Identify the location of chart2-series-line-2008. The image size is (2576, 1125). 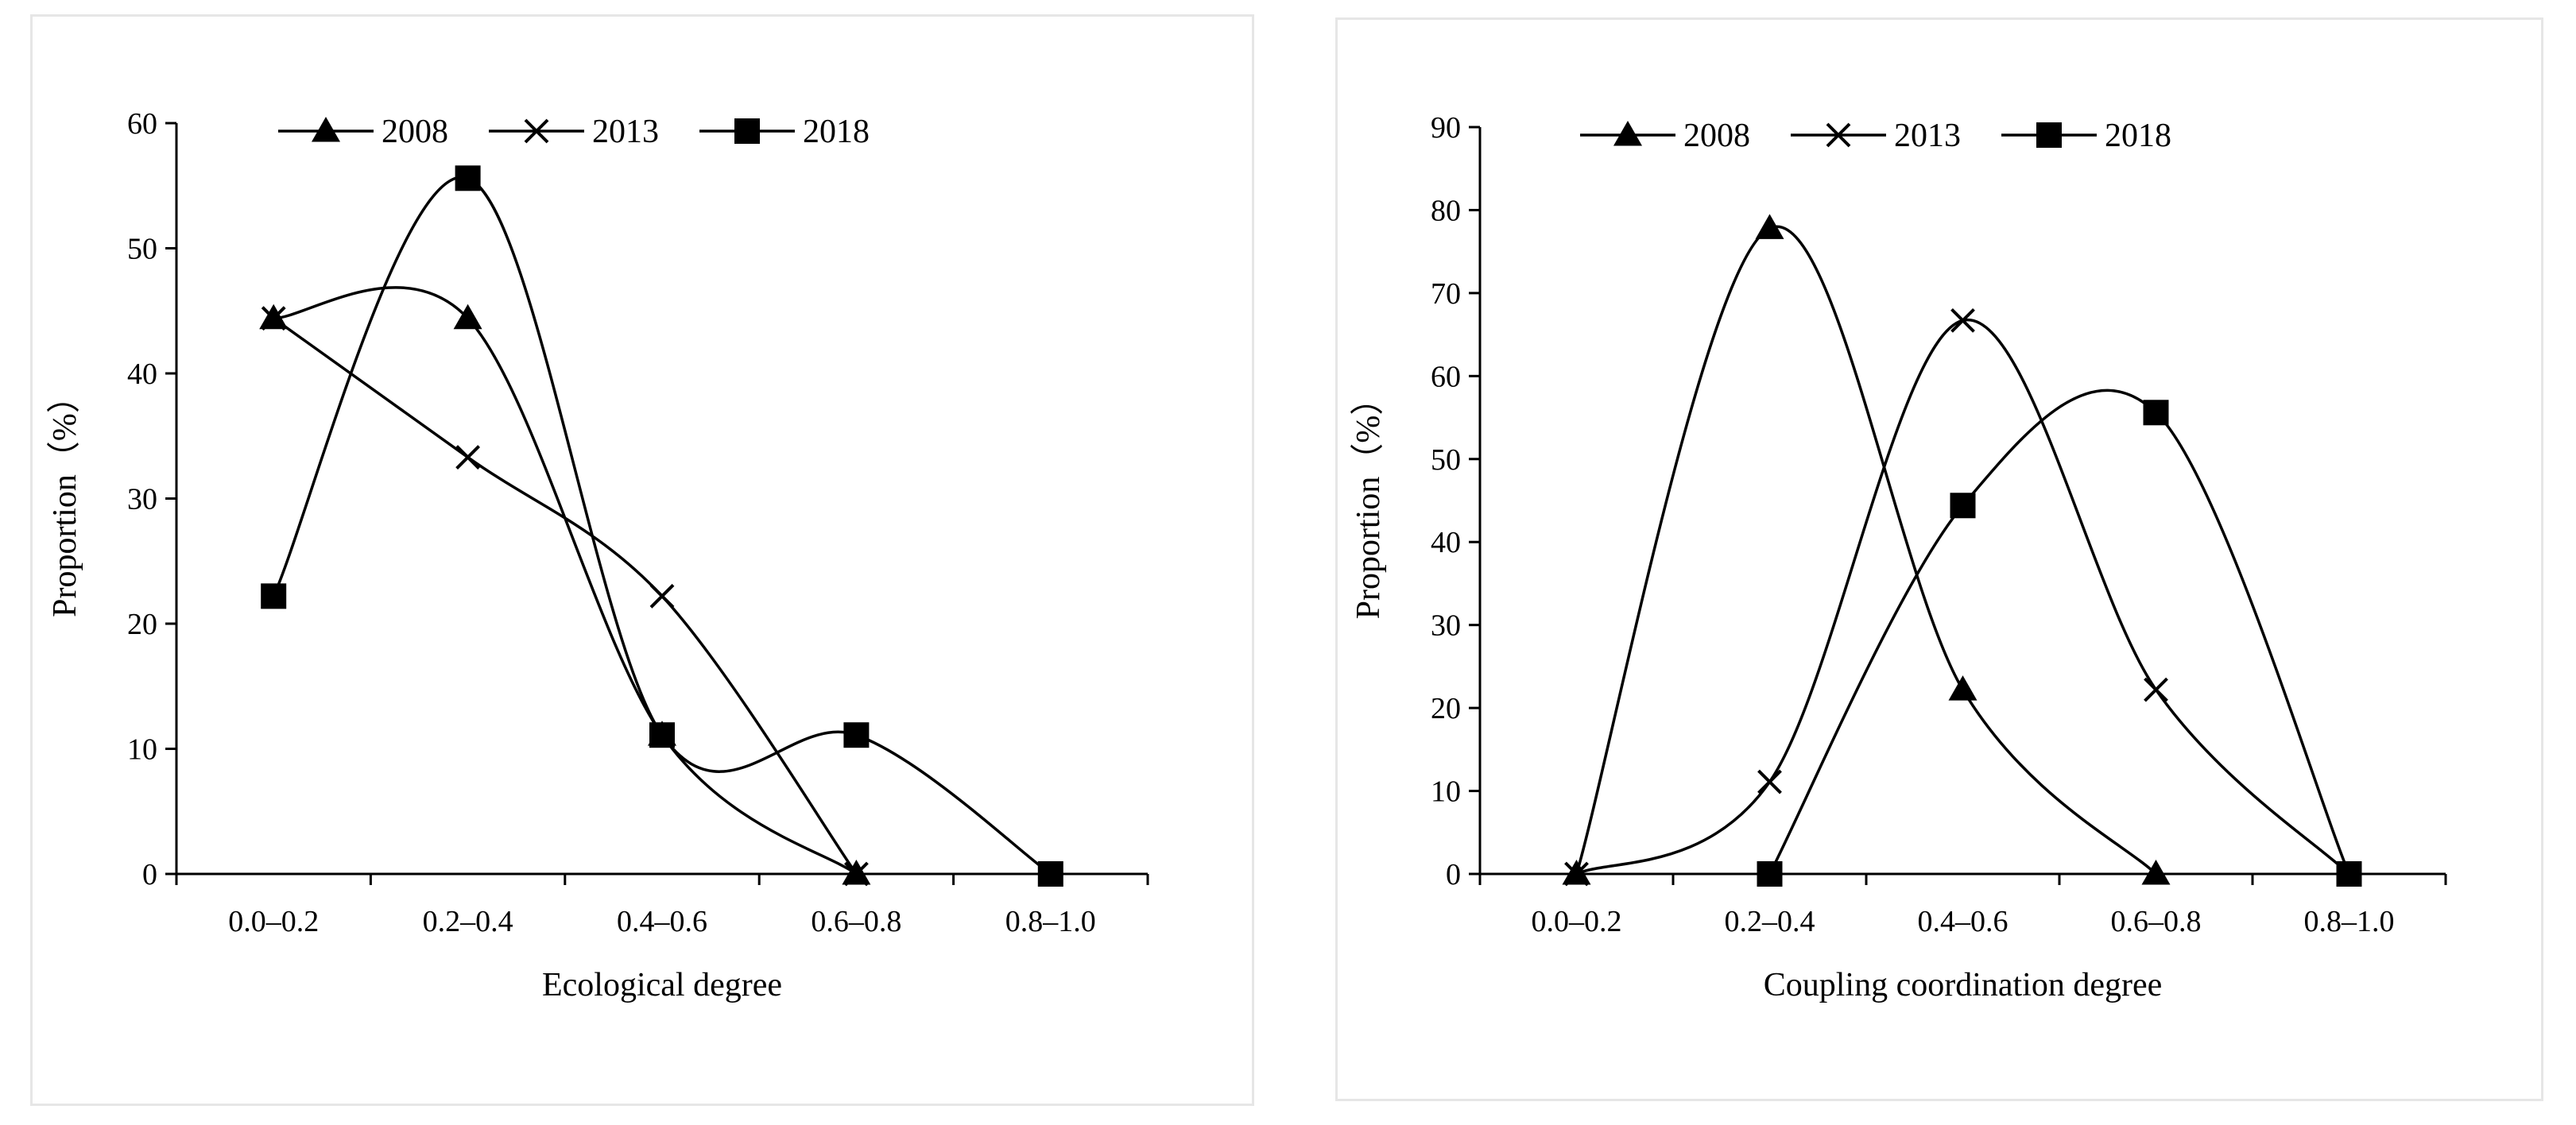
(1866, 550).